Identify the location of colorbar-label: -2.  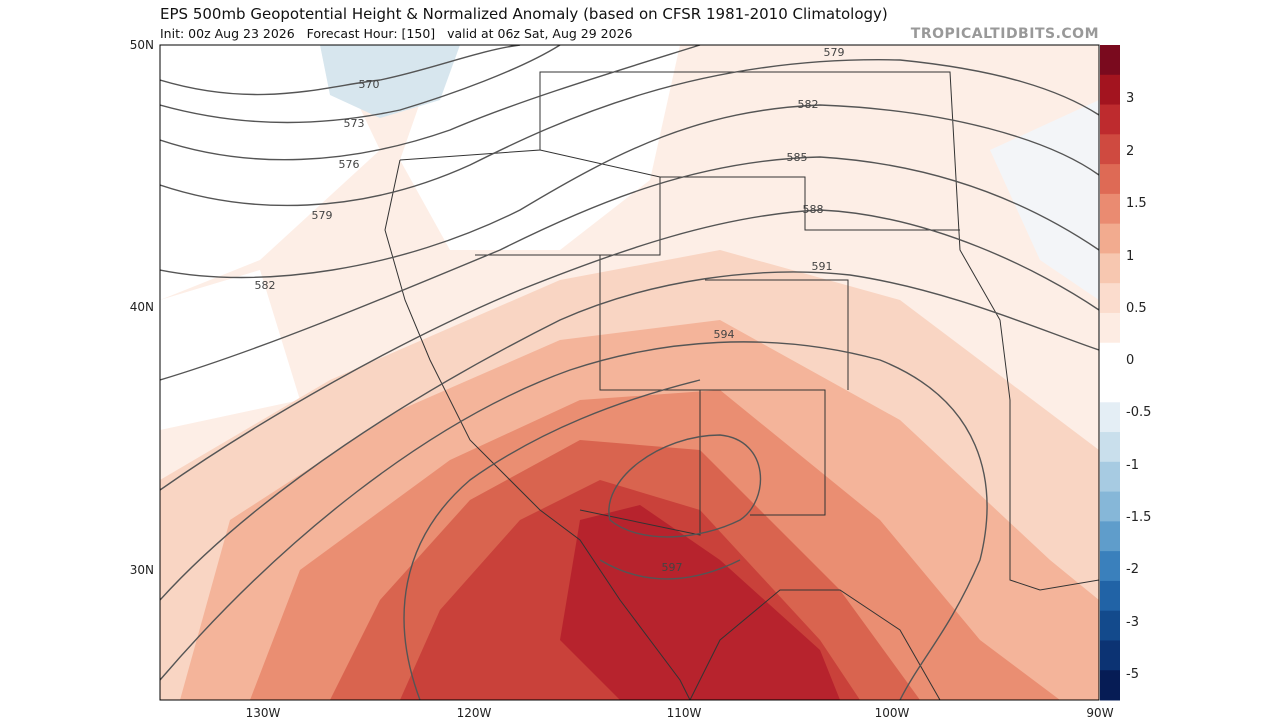
(1132, 569).